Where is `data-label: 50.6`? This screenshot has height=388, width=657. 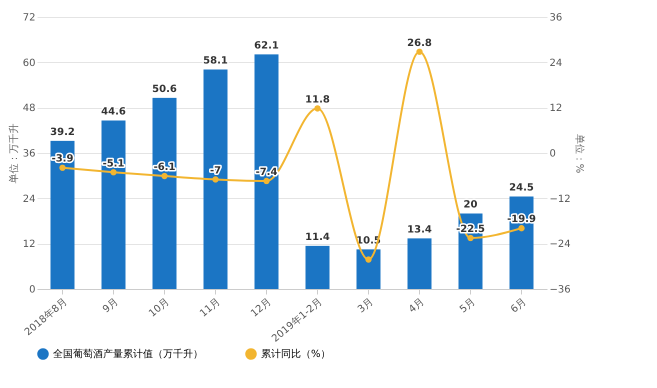
data-label: 50.6 is located at coordinates (164, 89).